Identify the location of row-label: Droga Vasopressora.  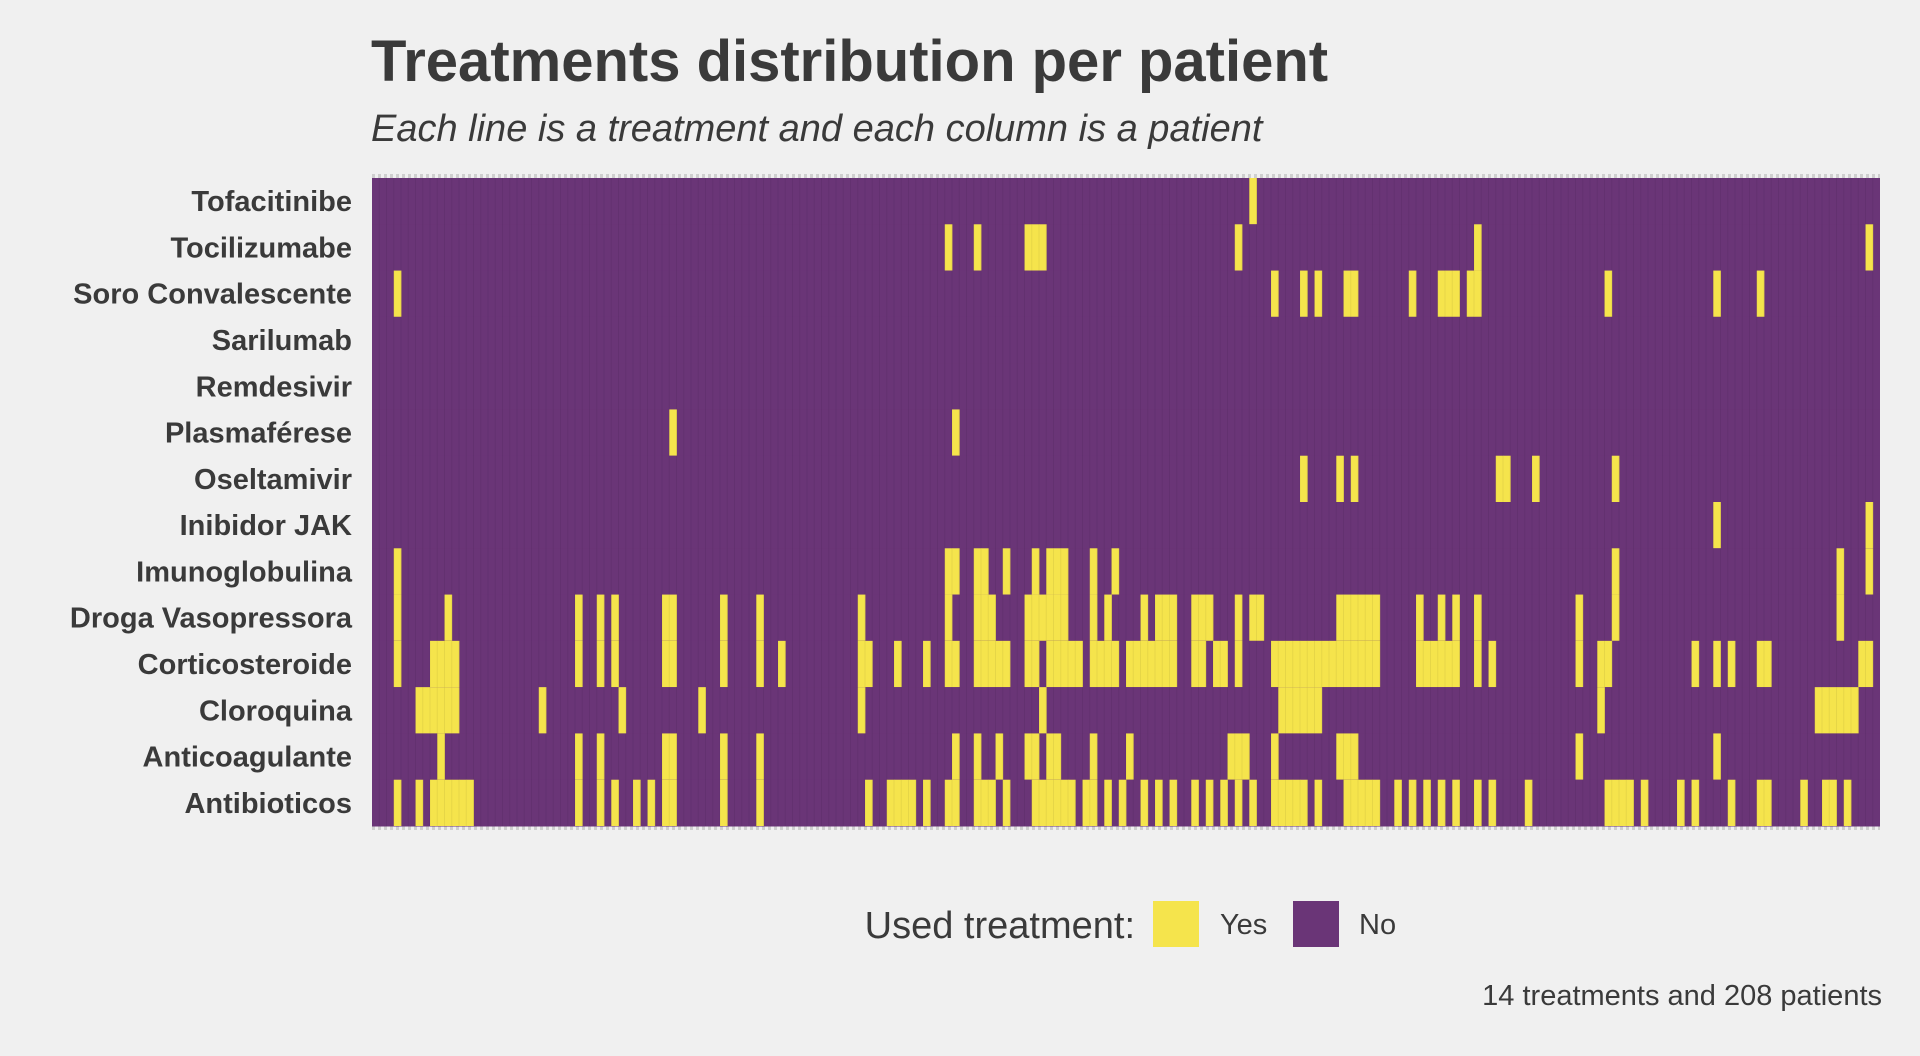
(211, 619).